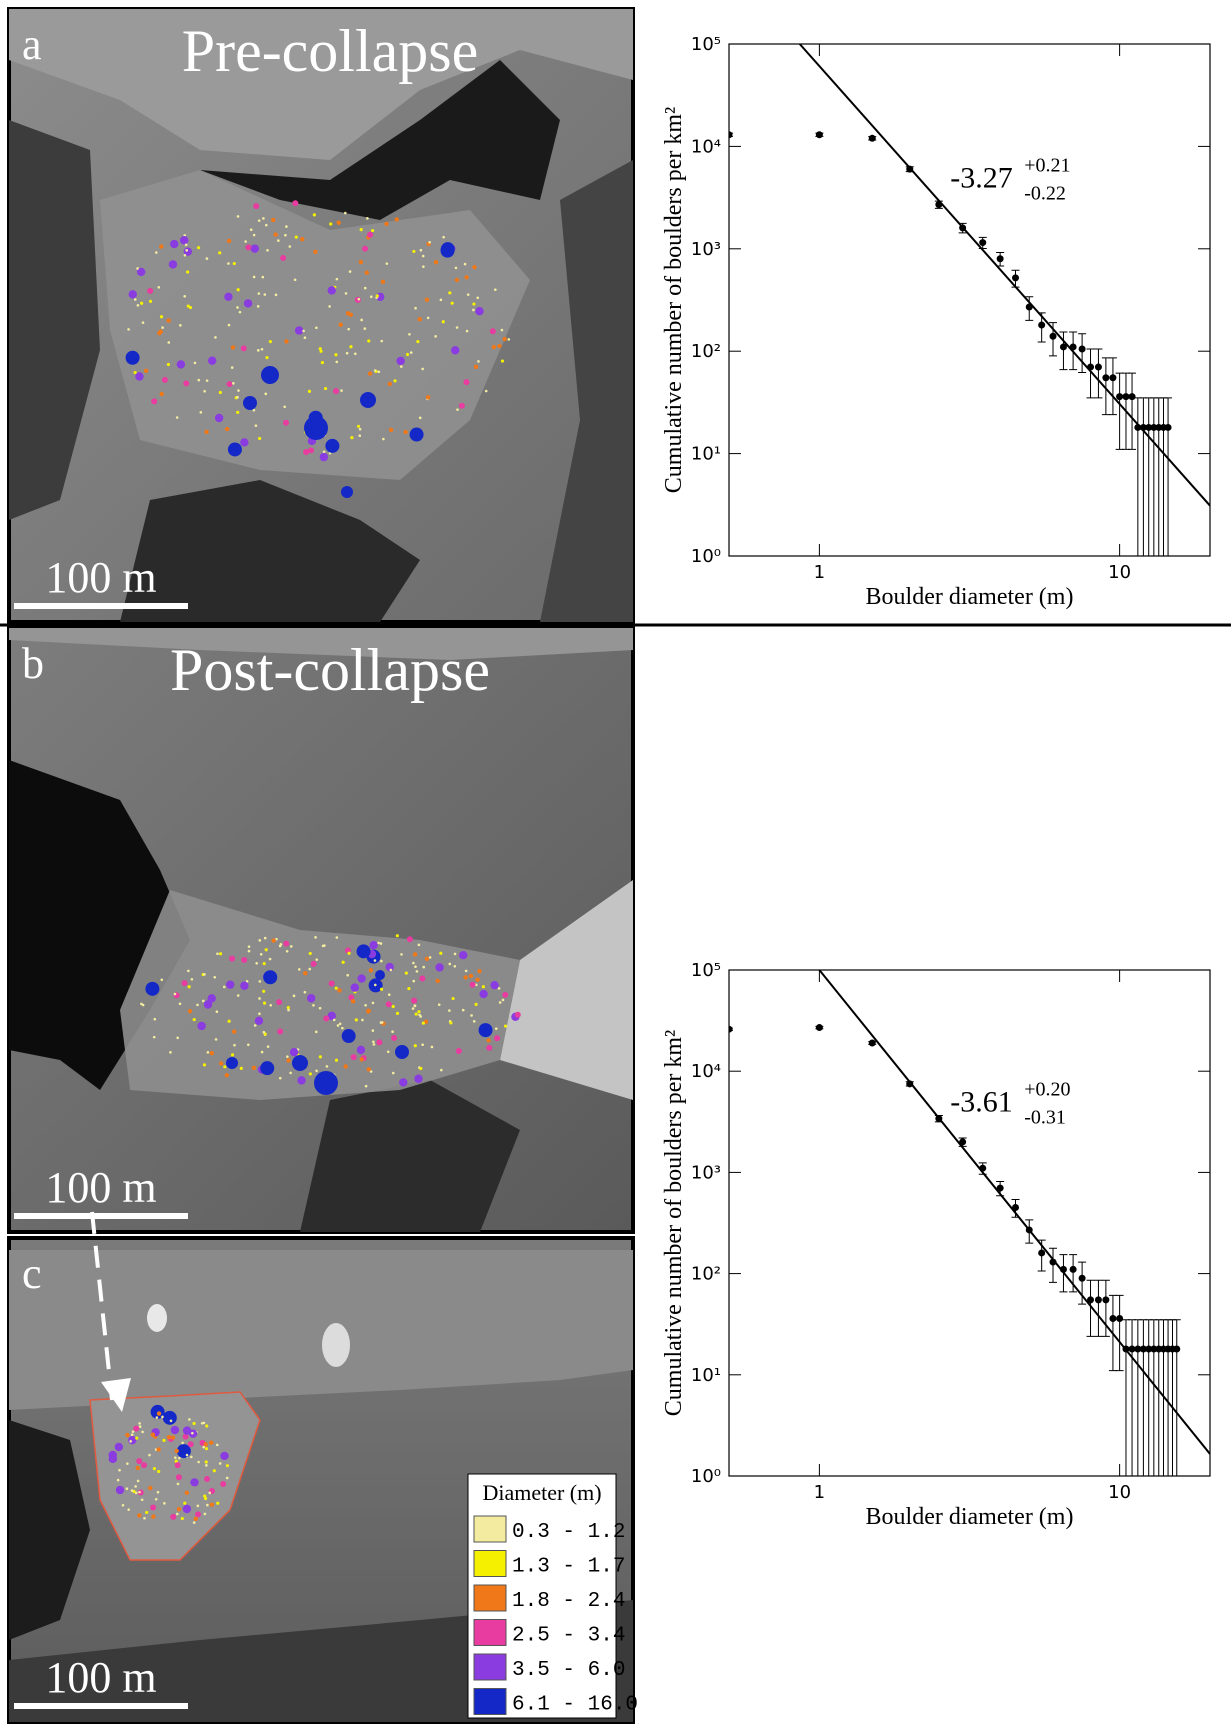 This screenshot has height=1729, width=1231. What do you see at coordinates (969, 300) in the screenshot?
I see `plot-frame` at bounding box center [969, 300].